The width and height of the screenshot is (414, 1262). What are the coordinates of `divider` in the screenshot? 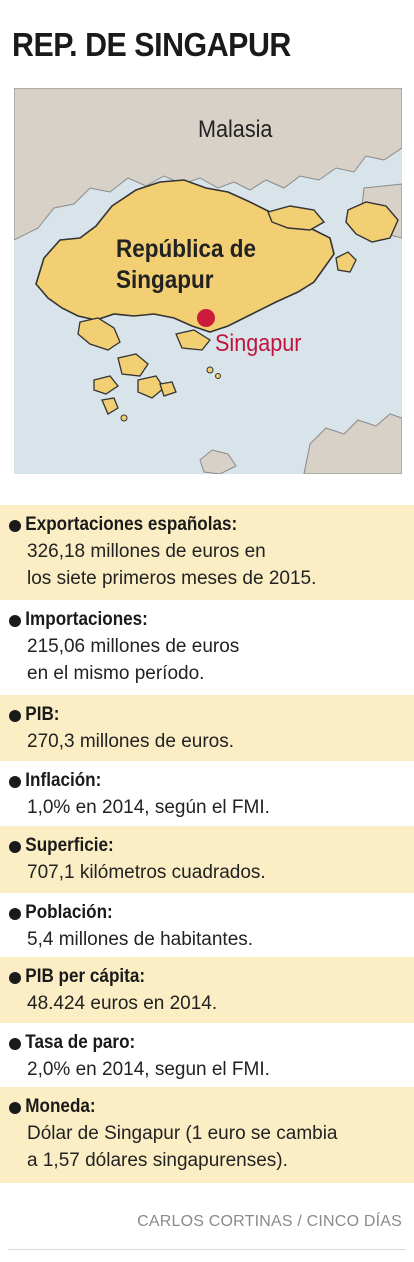 It's located at (207, 1249).